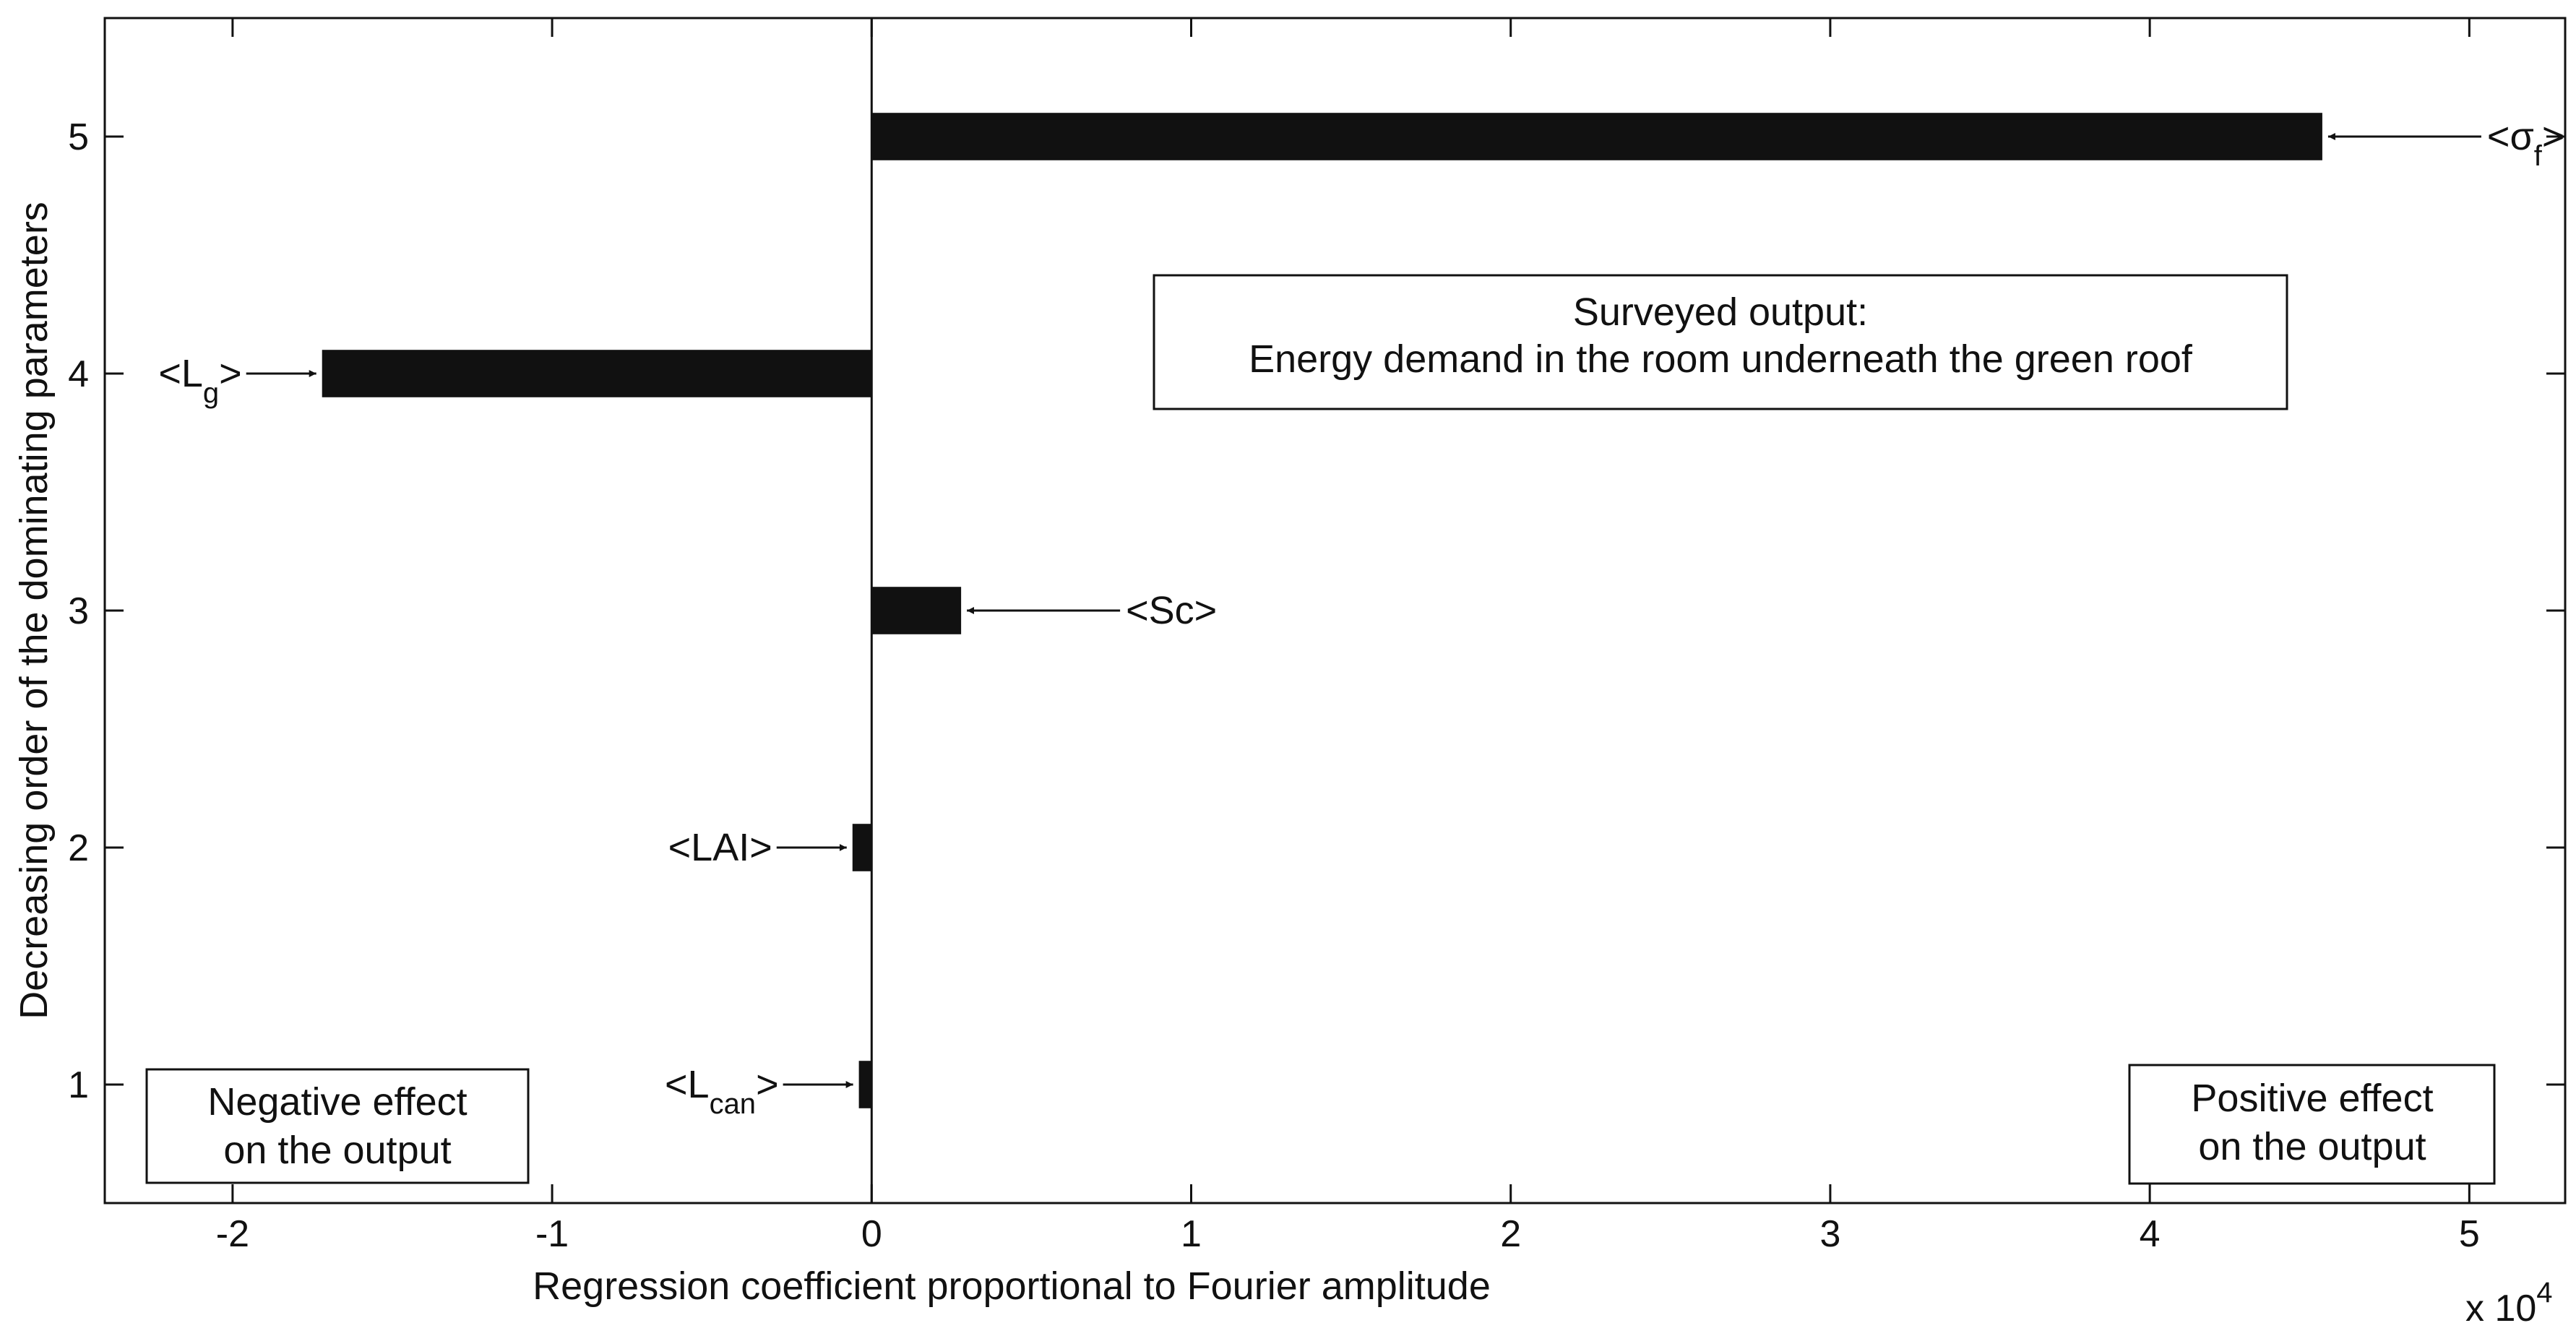 The image size is (2576, 1336). Describe the element at coordinates (2469, 1234) in the screenshot. I see `x-tick-label-7: 5` at that location.